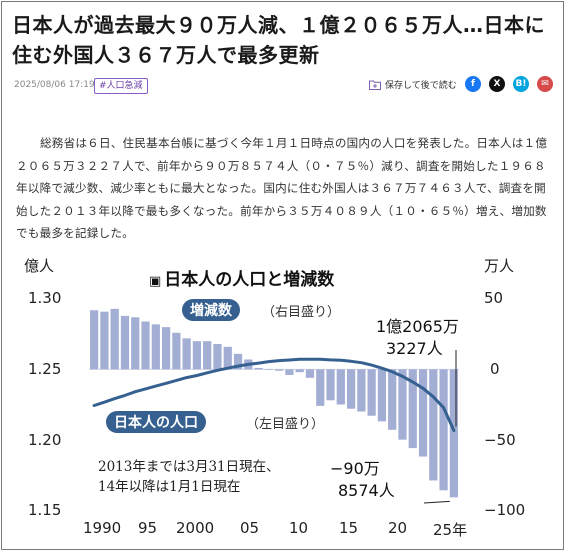  What do you see at coordinates (382, 395) in the screenshot?
I see `bar-2018` at bounding box center [382, 395].